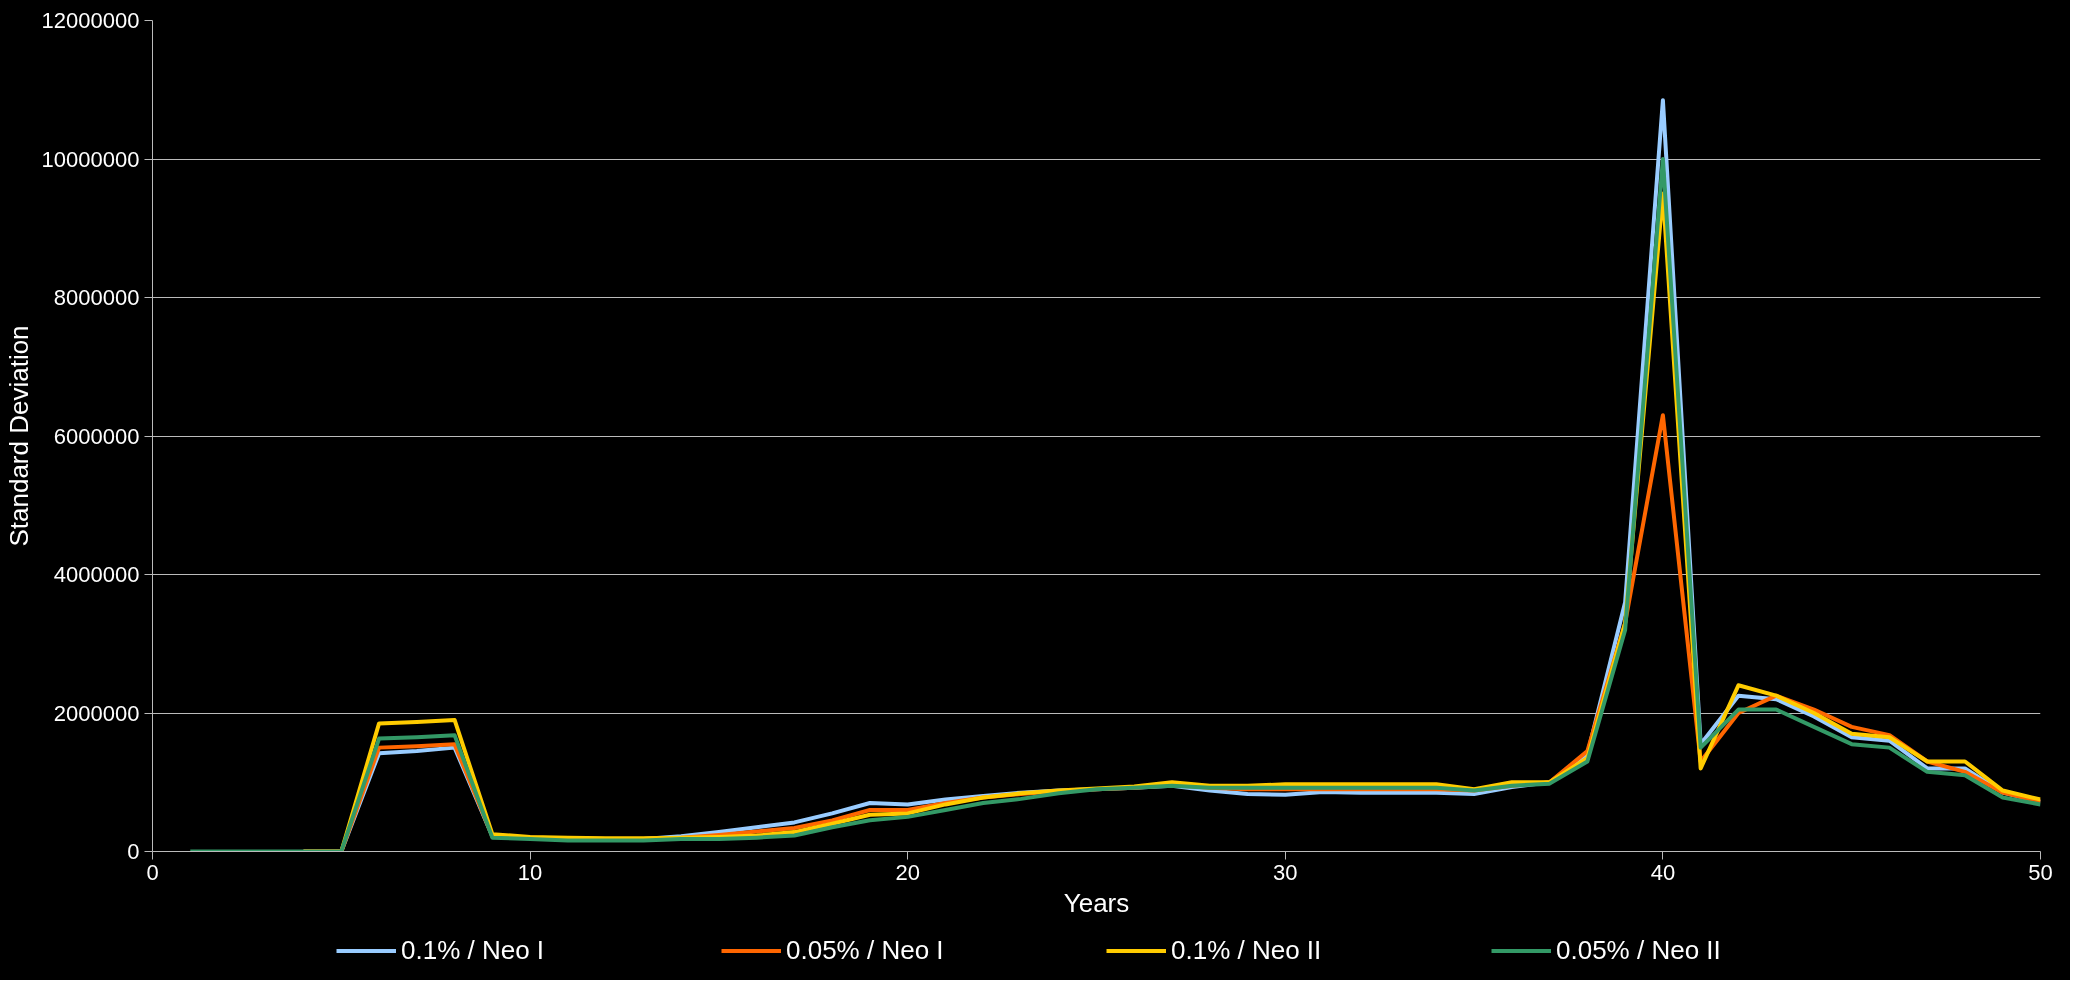  Describe the element at coordinates (96, 574) in the screenshot. I see `y-tick-label: 4000000` at that location.